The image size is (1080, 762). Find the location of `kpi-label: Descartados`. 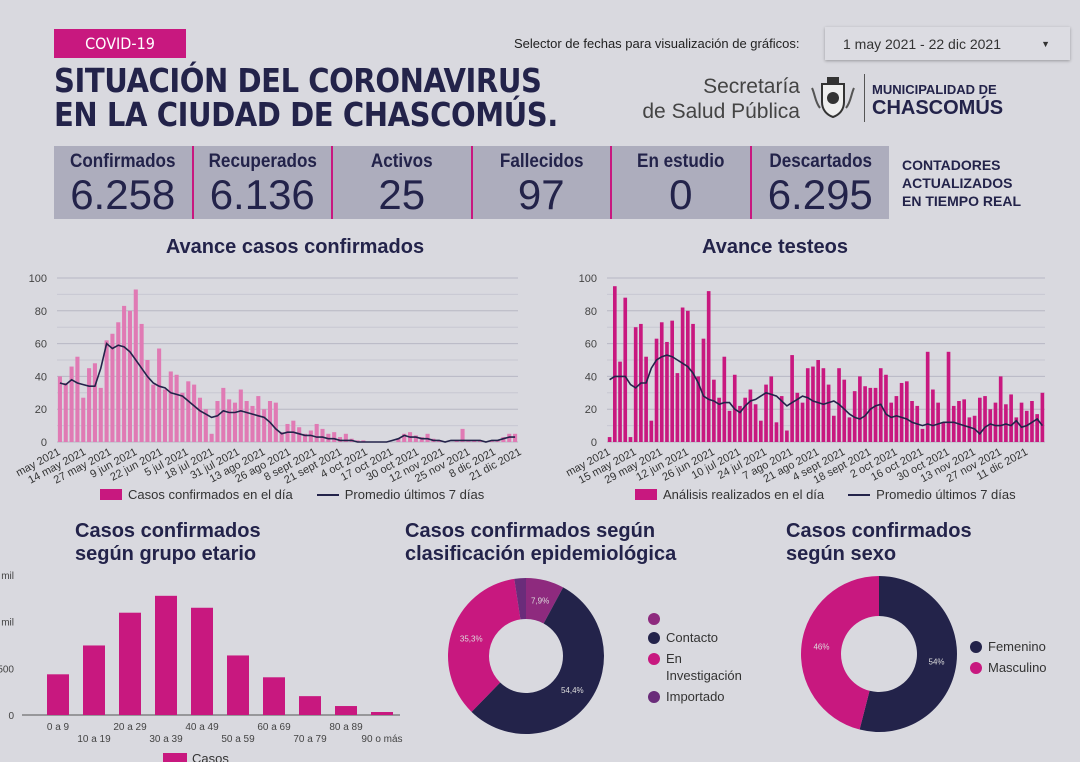

kpi-label: Descartados is located at coordinates (820, 161).